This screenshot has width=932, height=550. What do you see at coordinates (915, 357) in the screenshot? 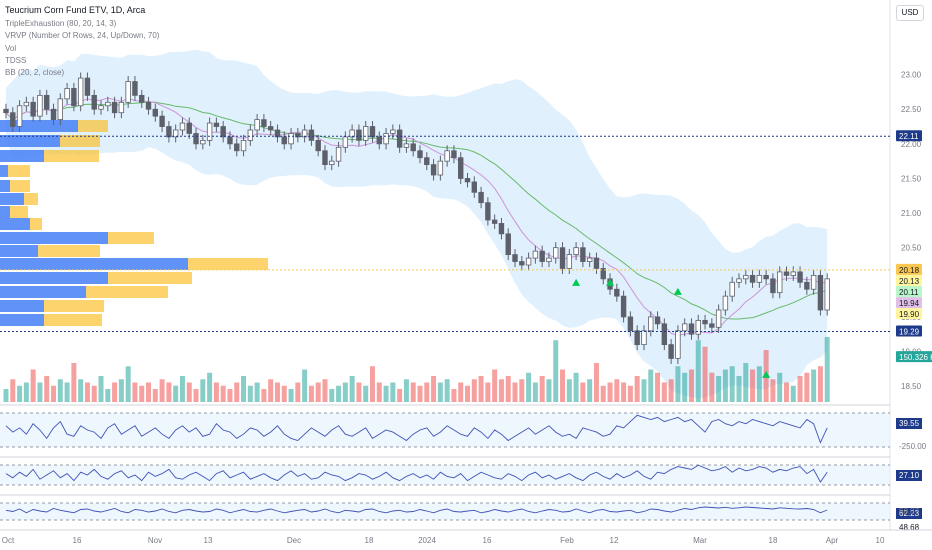
I see `price-tag-label: 150.326 K` at bounding box center [915, 357].